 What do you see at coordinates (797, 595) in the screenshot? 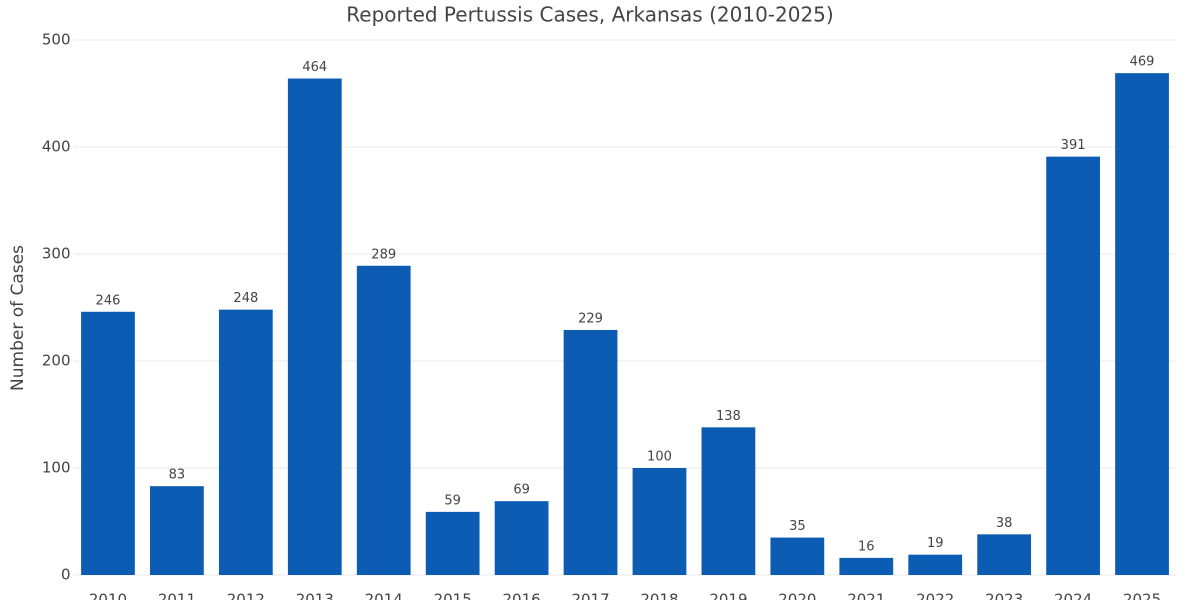
I see `x-tick-label: 2020` at bounding box center [797, 595].